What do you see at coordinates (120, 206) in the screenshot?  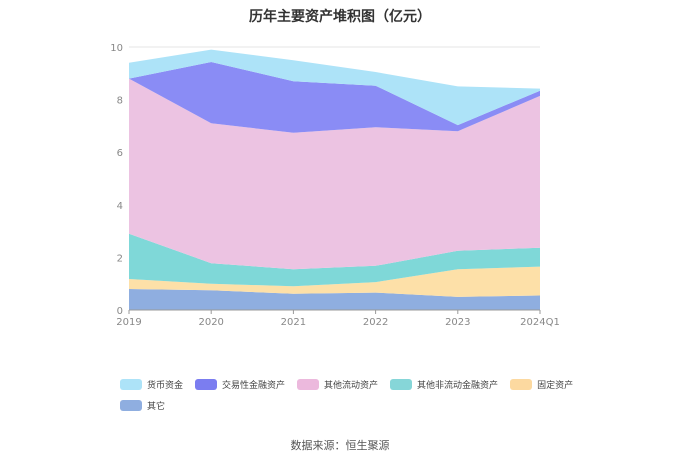 I see `y-tick-label-4: 4` at bounding box center [120, 206].